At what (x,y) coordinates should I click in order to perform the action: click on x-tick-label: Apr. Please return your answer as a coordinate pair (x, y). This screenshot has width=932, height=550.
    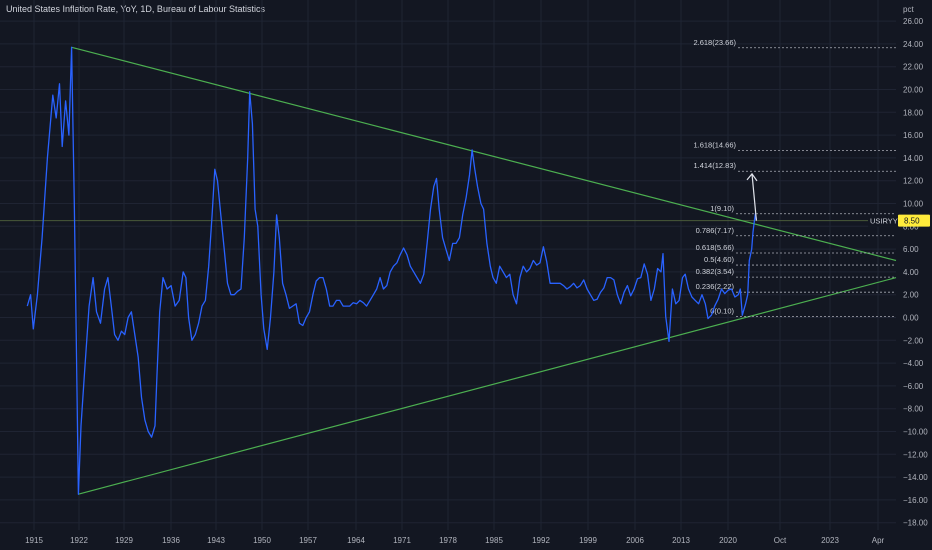
    Looking at the image, I should click on (878, 540).